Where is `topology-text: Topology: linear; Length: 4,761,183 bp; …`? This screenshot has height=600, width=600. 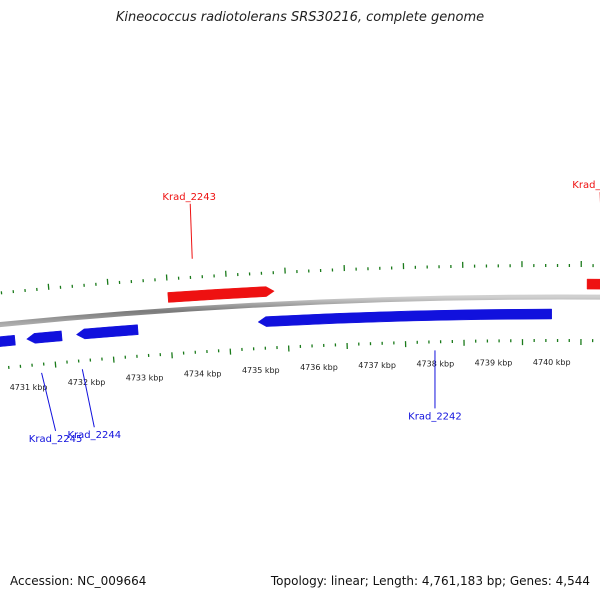 topology-text: Topology: linear; Length: 4,761,183 bp; … is located at coordinates (430, 581).